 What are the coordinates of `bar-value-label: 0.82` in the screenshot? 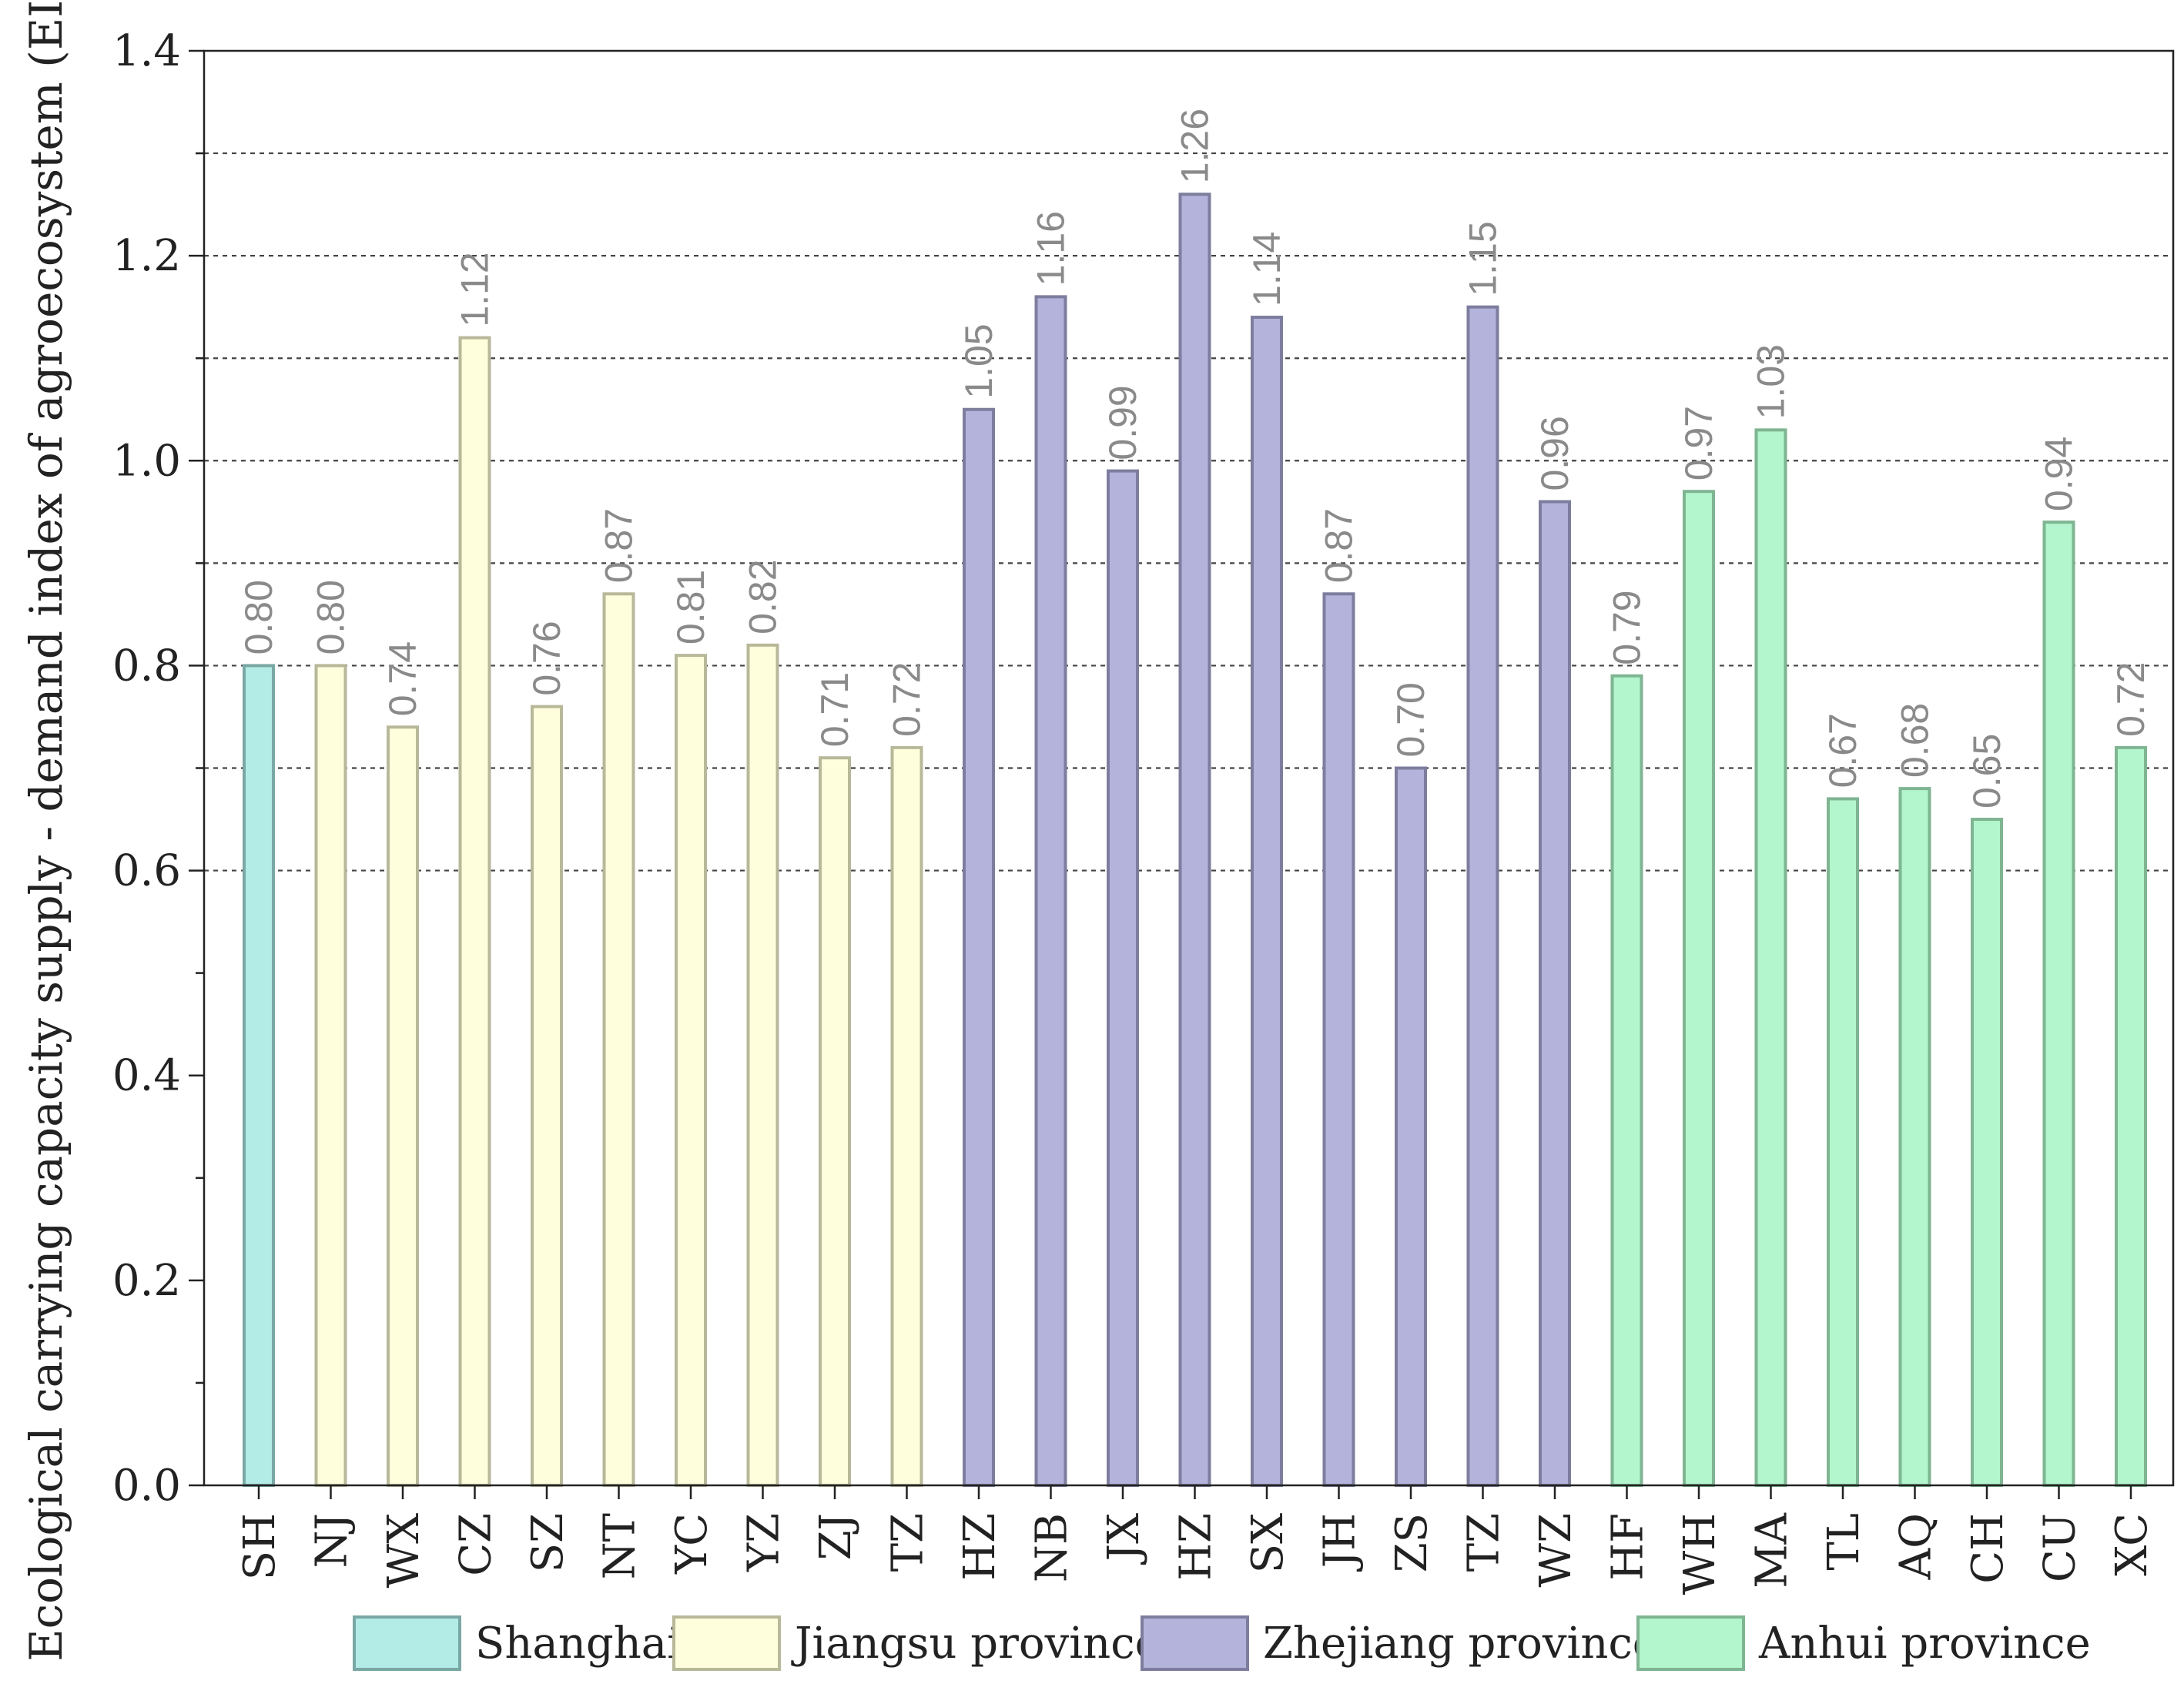 It's located at (764, 596).